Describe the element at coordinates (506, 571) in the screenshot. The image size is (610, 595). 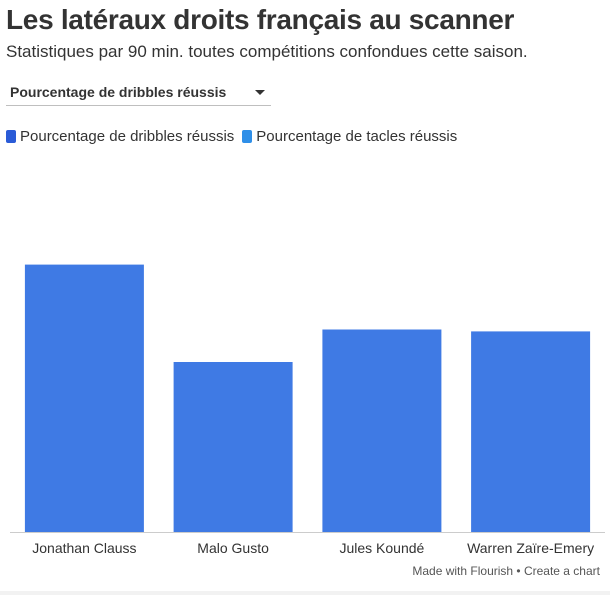
I see `flourish-credit: Made with Flourish • Create a chart` at that location.